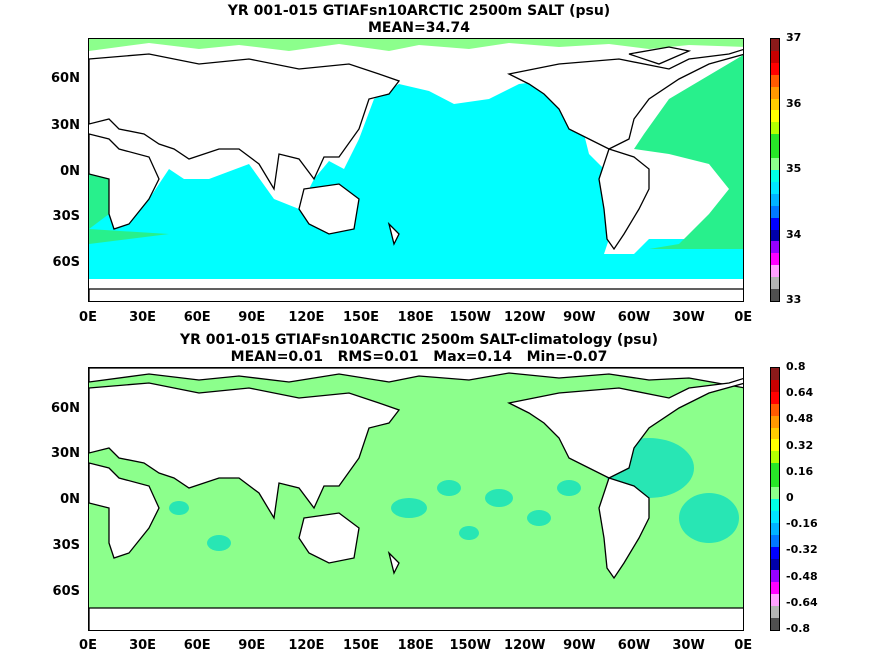 Image resolution: width=875 pixels, height=656 pixels. Describe the element at coordinates (129, 236) in the screenshot. I see `southern-green-patch` at that location.